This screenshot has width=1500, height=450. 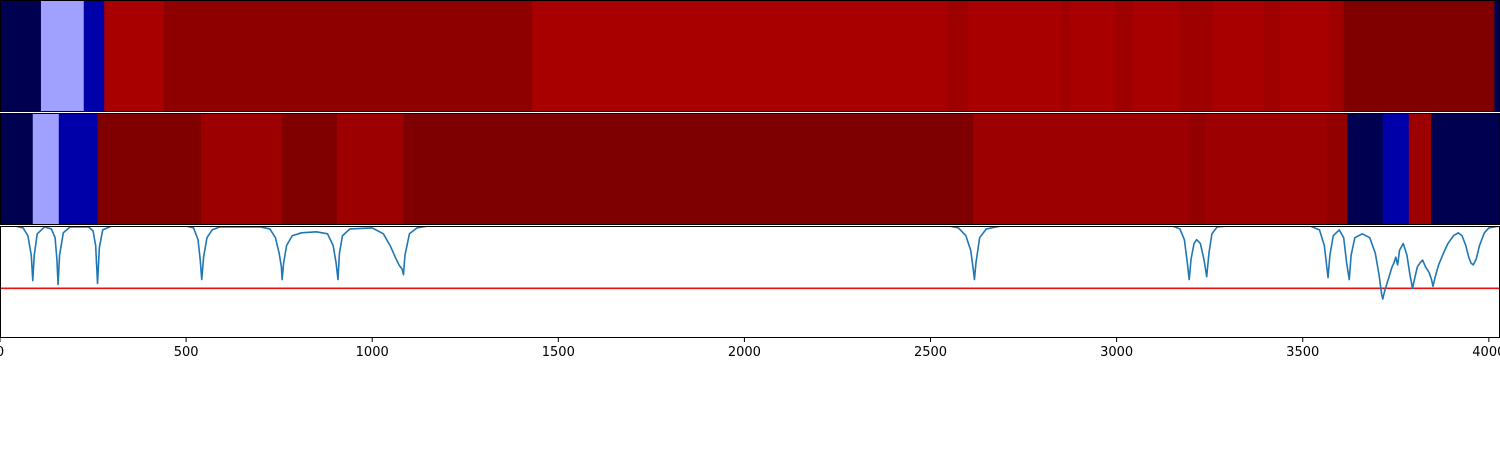 What do you see at coordinates (744, 352) in the screenshot?
I see `x-tick-label: 2000` at bounding box center [744, 352].